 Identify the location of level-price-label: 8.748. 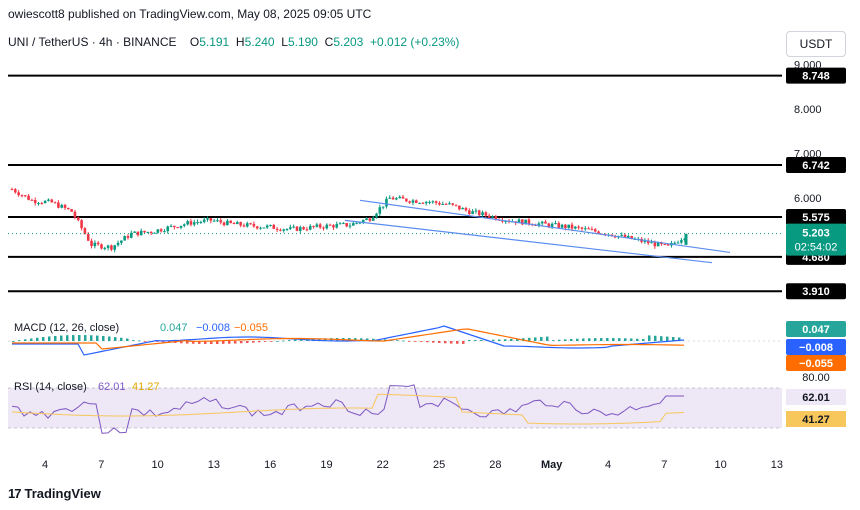
(816, 77).